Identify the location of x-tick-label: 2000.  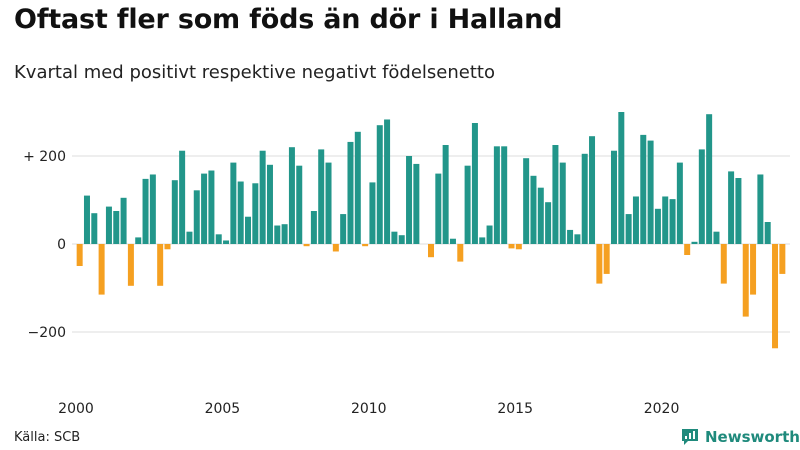
(76, 409).